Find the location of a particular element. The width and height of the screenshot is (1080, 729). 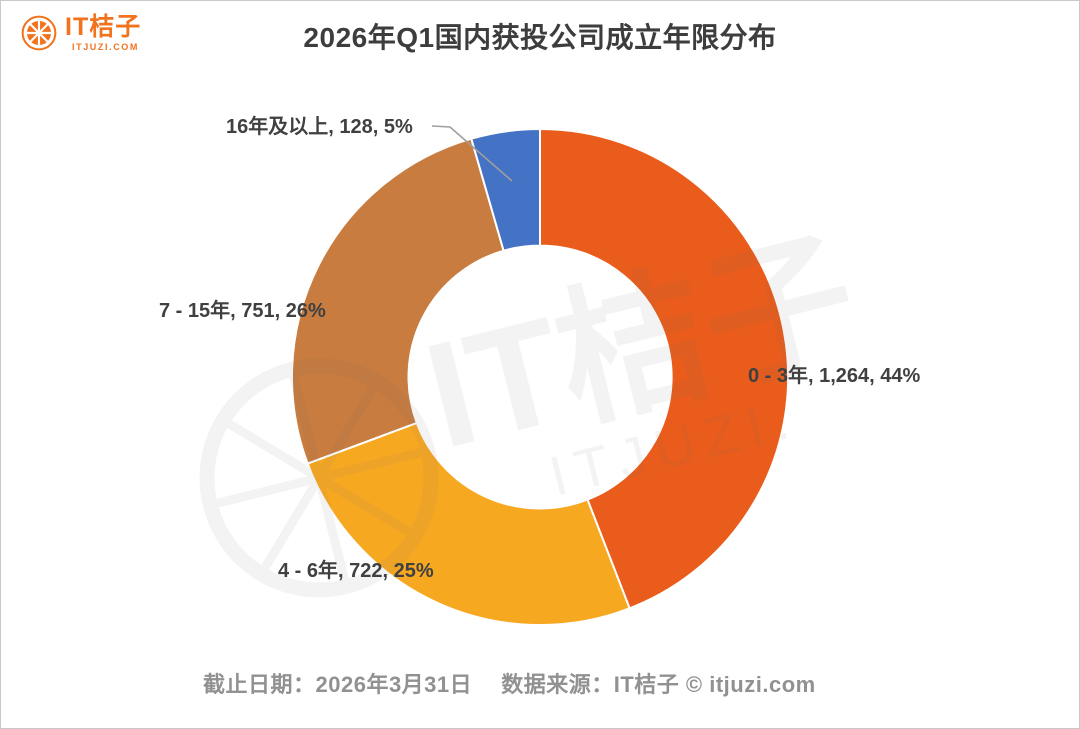

footer-source-note: 截止日期：2026年3月31日 数据来源：IT桔子 © itjuzi.com is located at coordinates (509, 684).